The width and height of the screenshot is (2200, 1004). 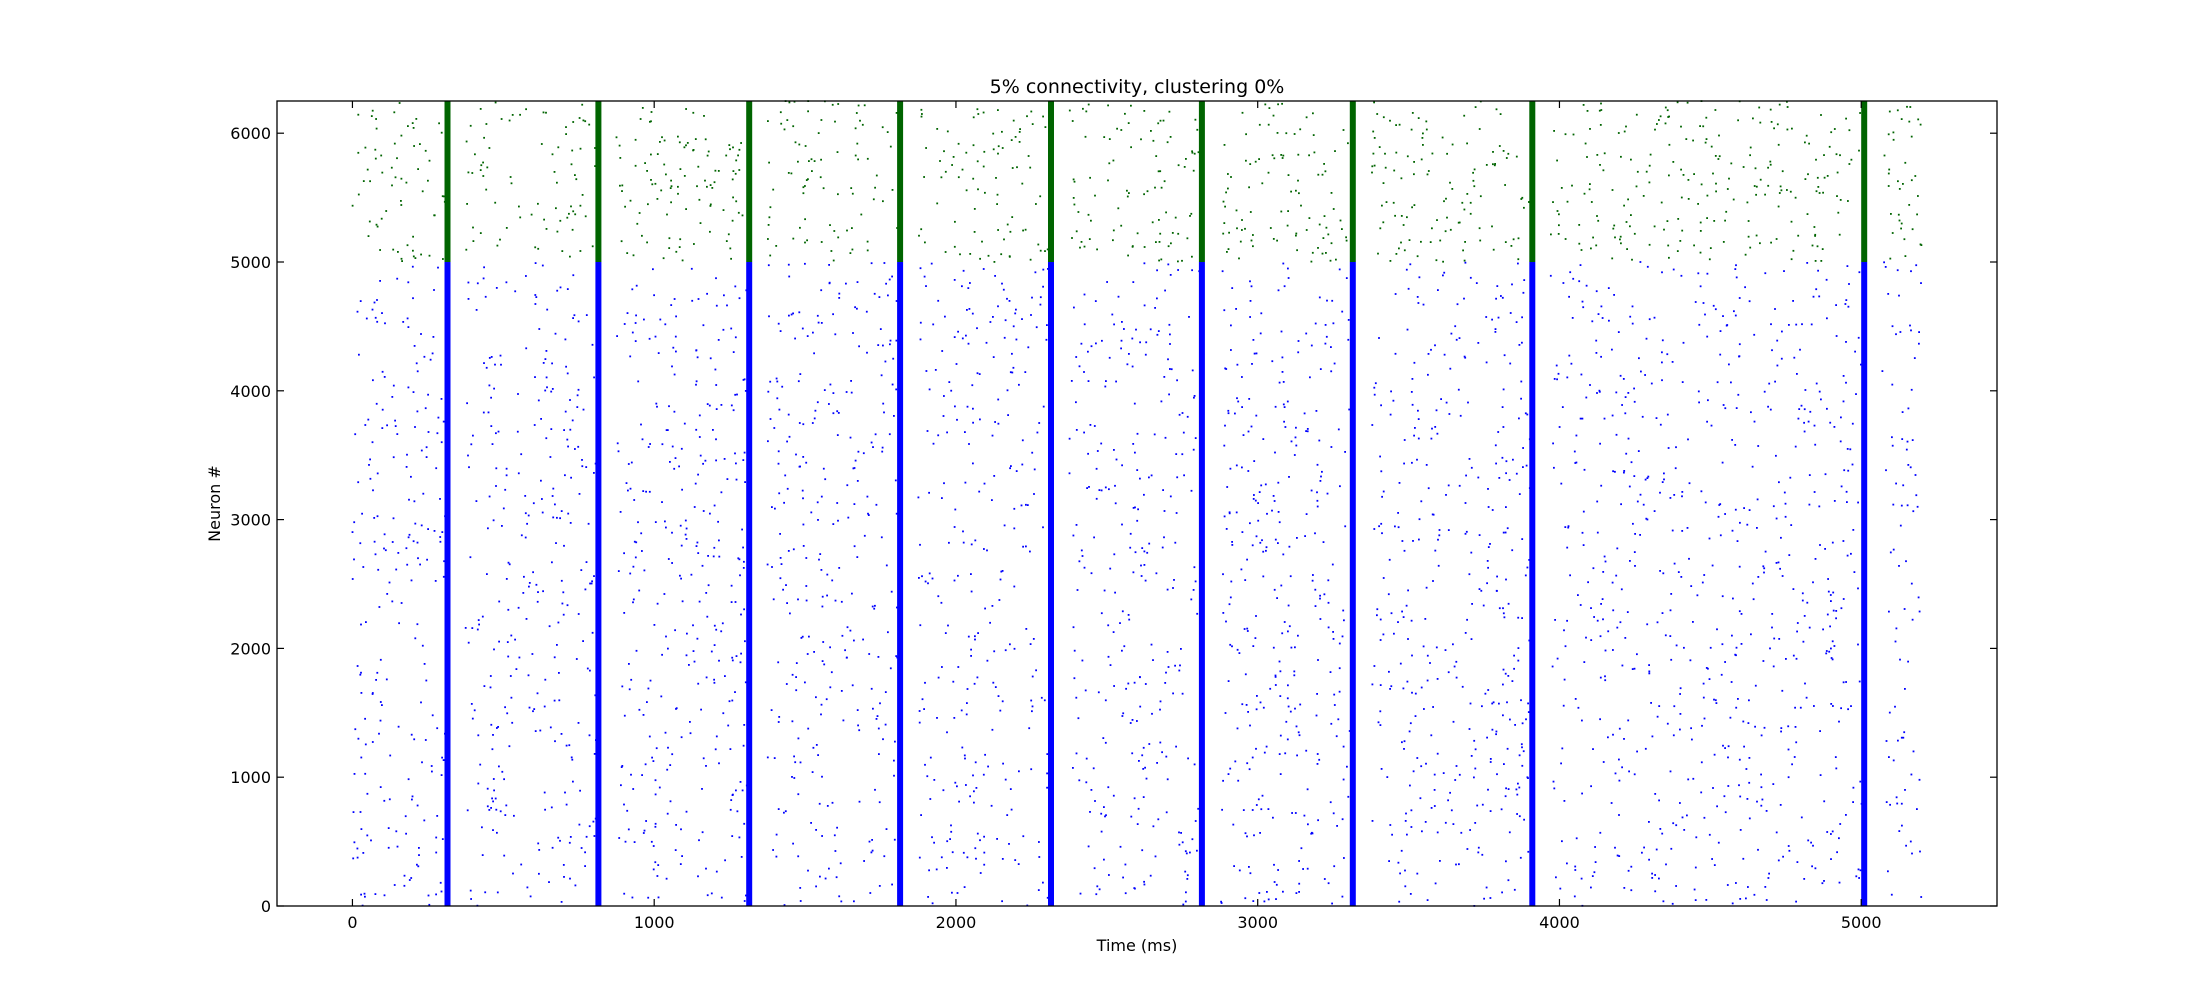 What do you see at coordinates (1532, 584) in the screenshot?
I see `excitatory-sync-event` at bounding box center [1532, 584].